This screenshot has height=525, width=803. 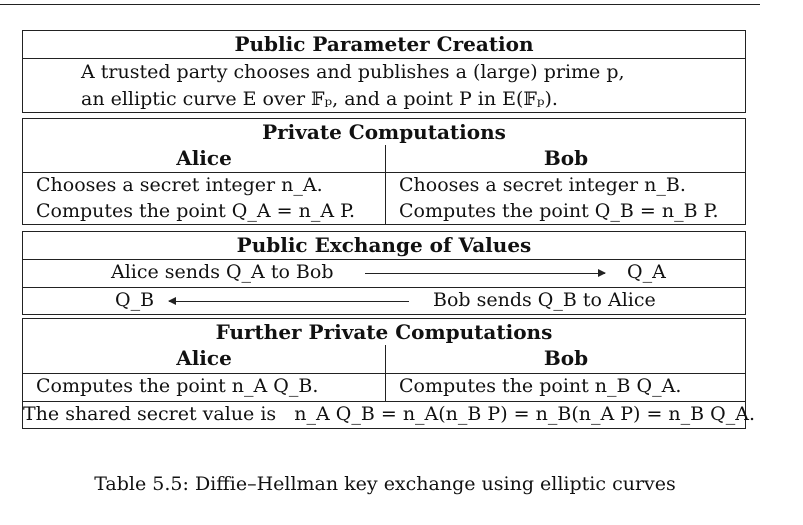 I want to click on bob-sends-label: Bob sends Q_B to Alice, so click(x=544, y=300).